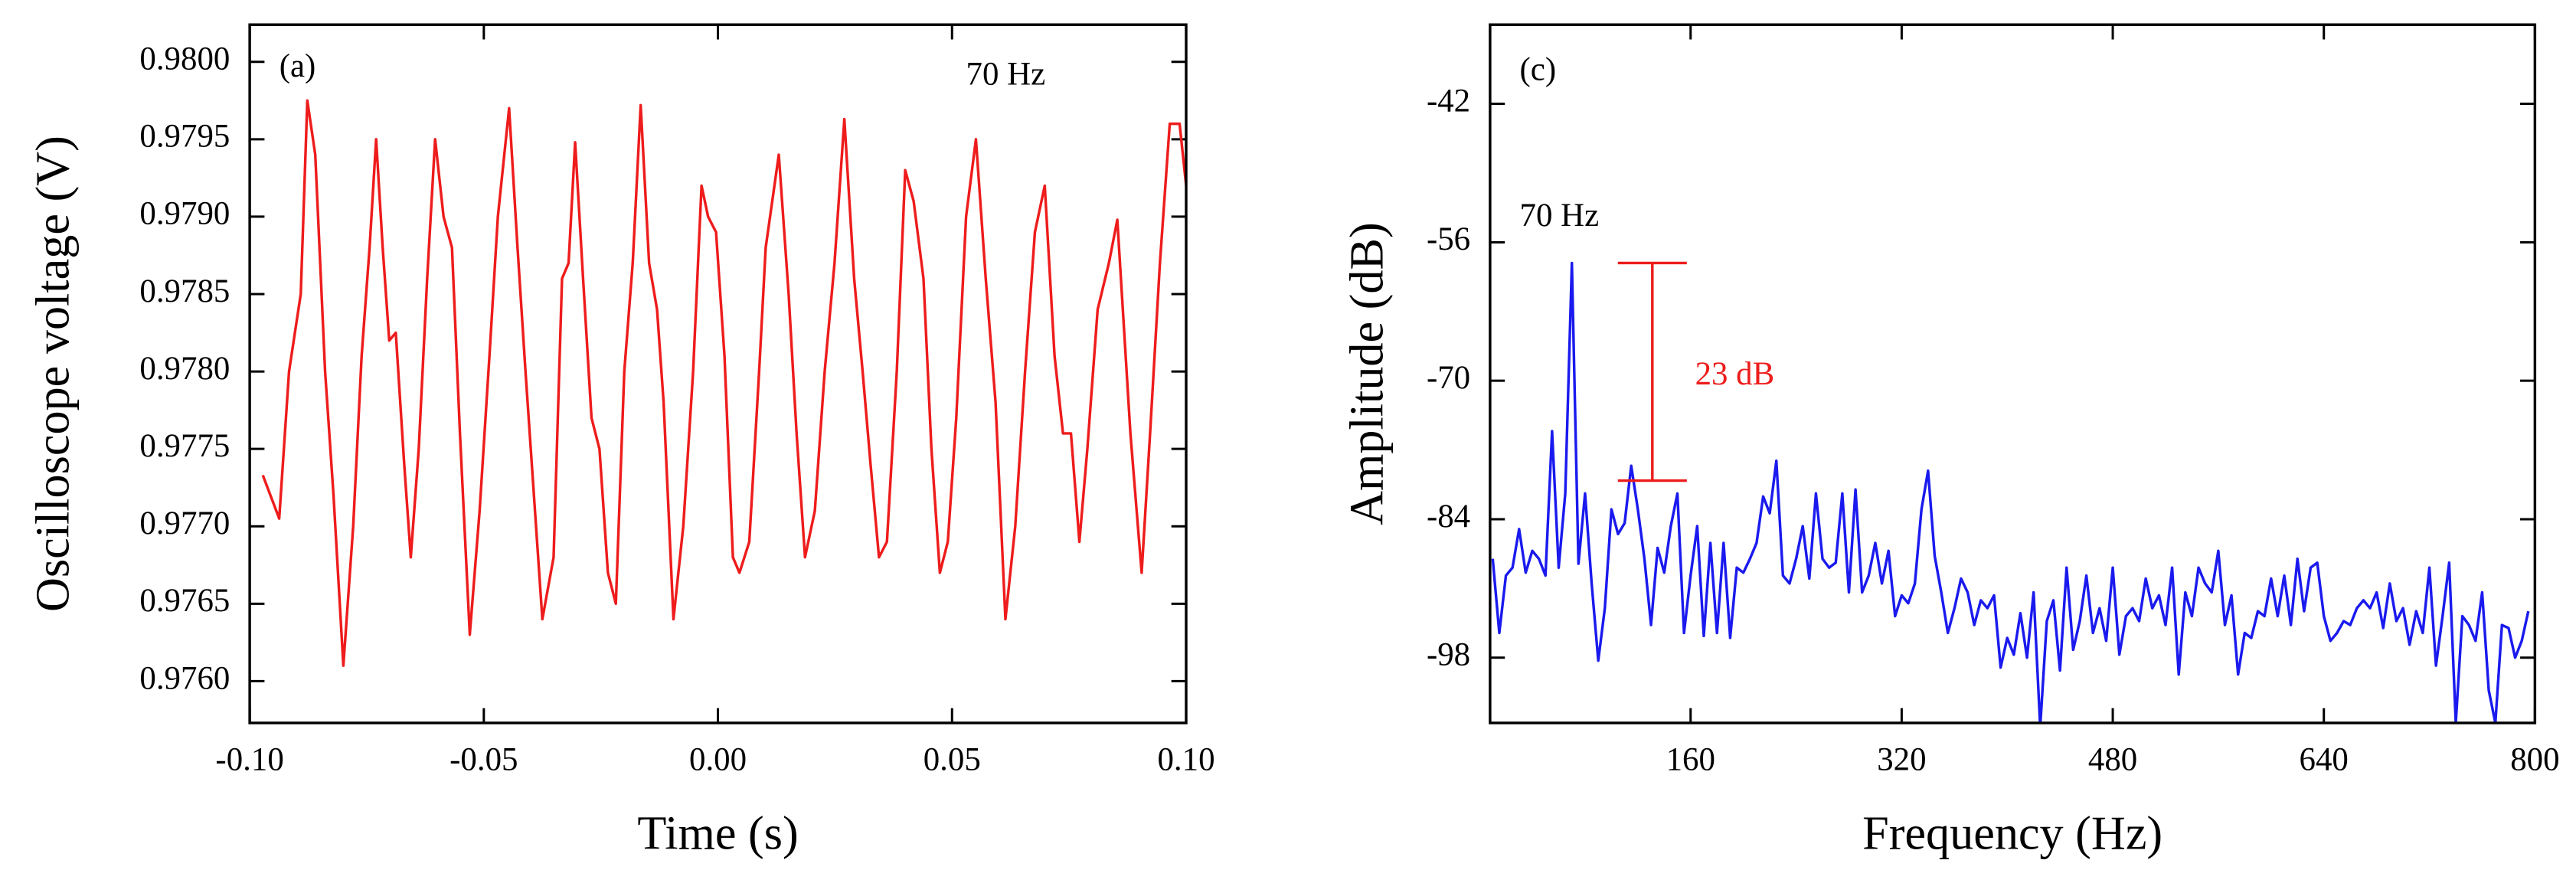 This screenshot has height=883, width=2576. I want to click on annotation: (a), so click(298, 66).